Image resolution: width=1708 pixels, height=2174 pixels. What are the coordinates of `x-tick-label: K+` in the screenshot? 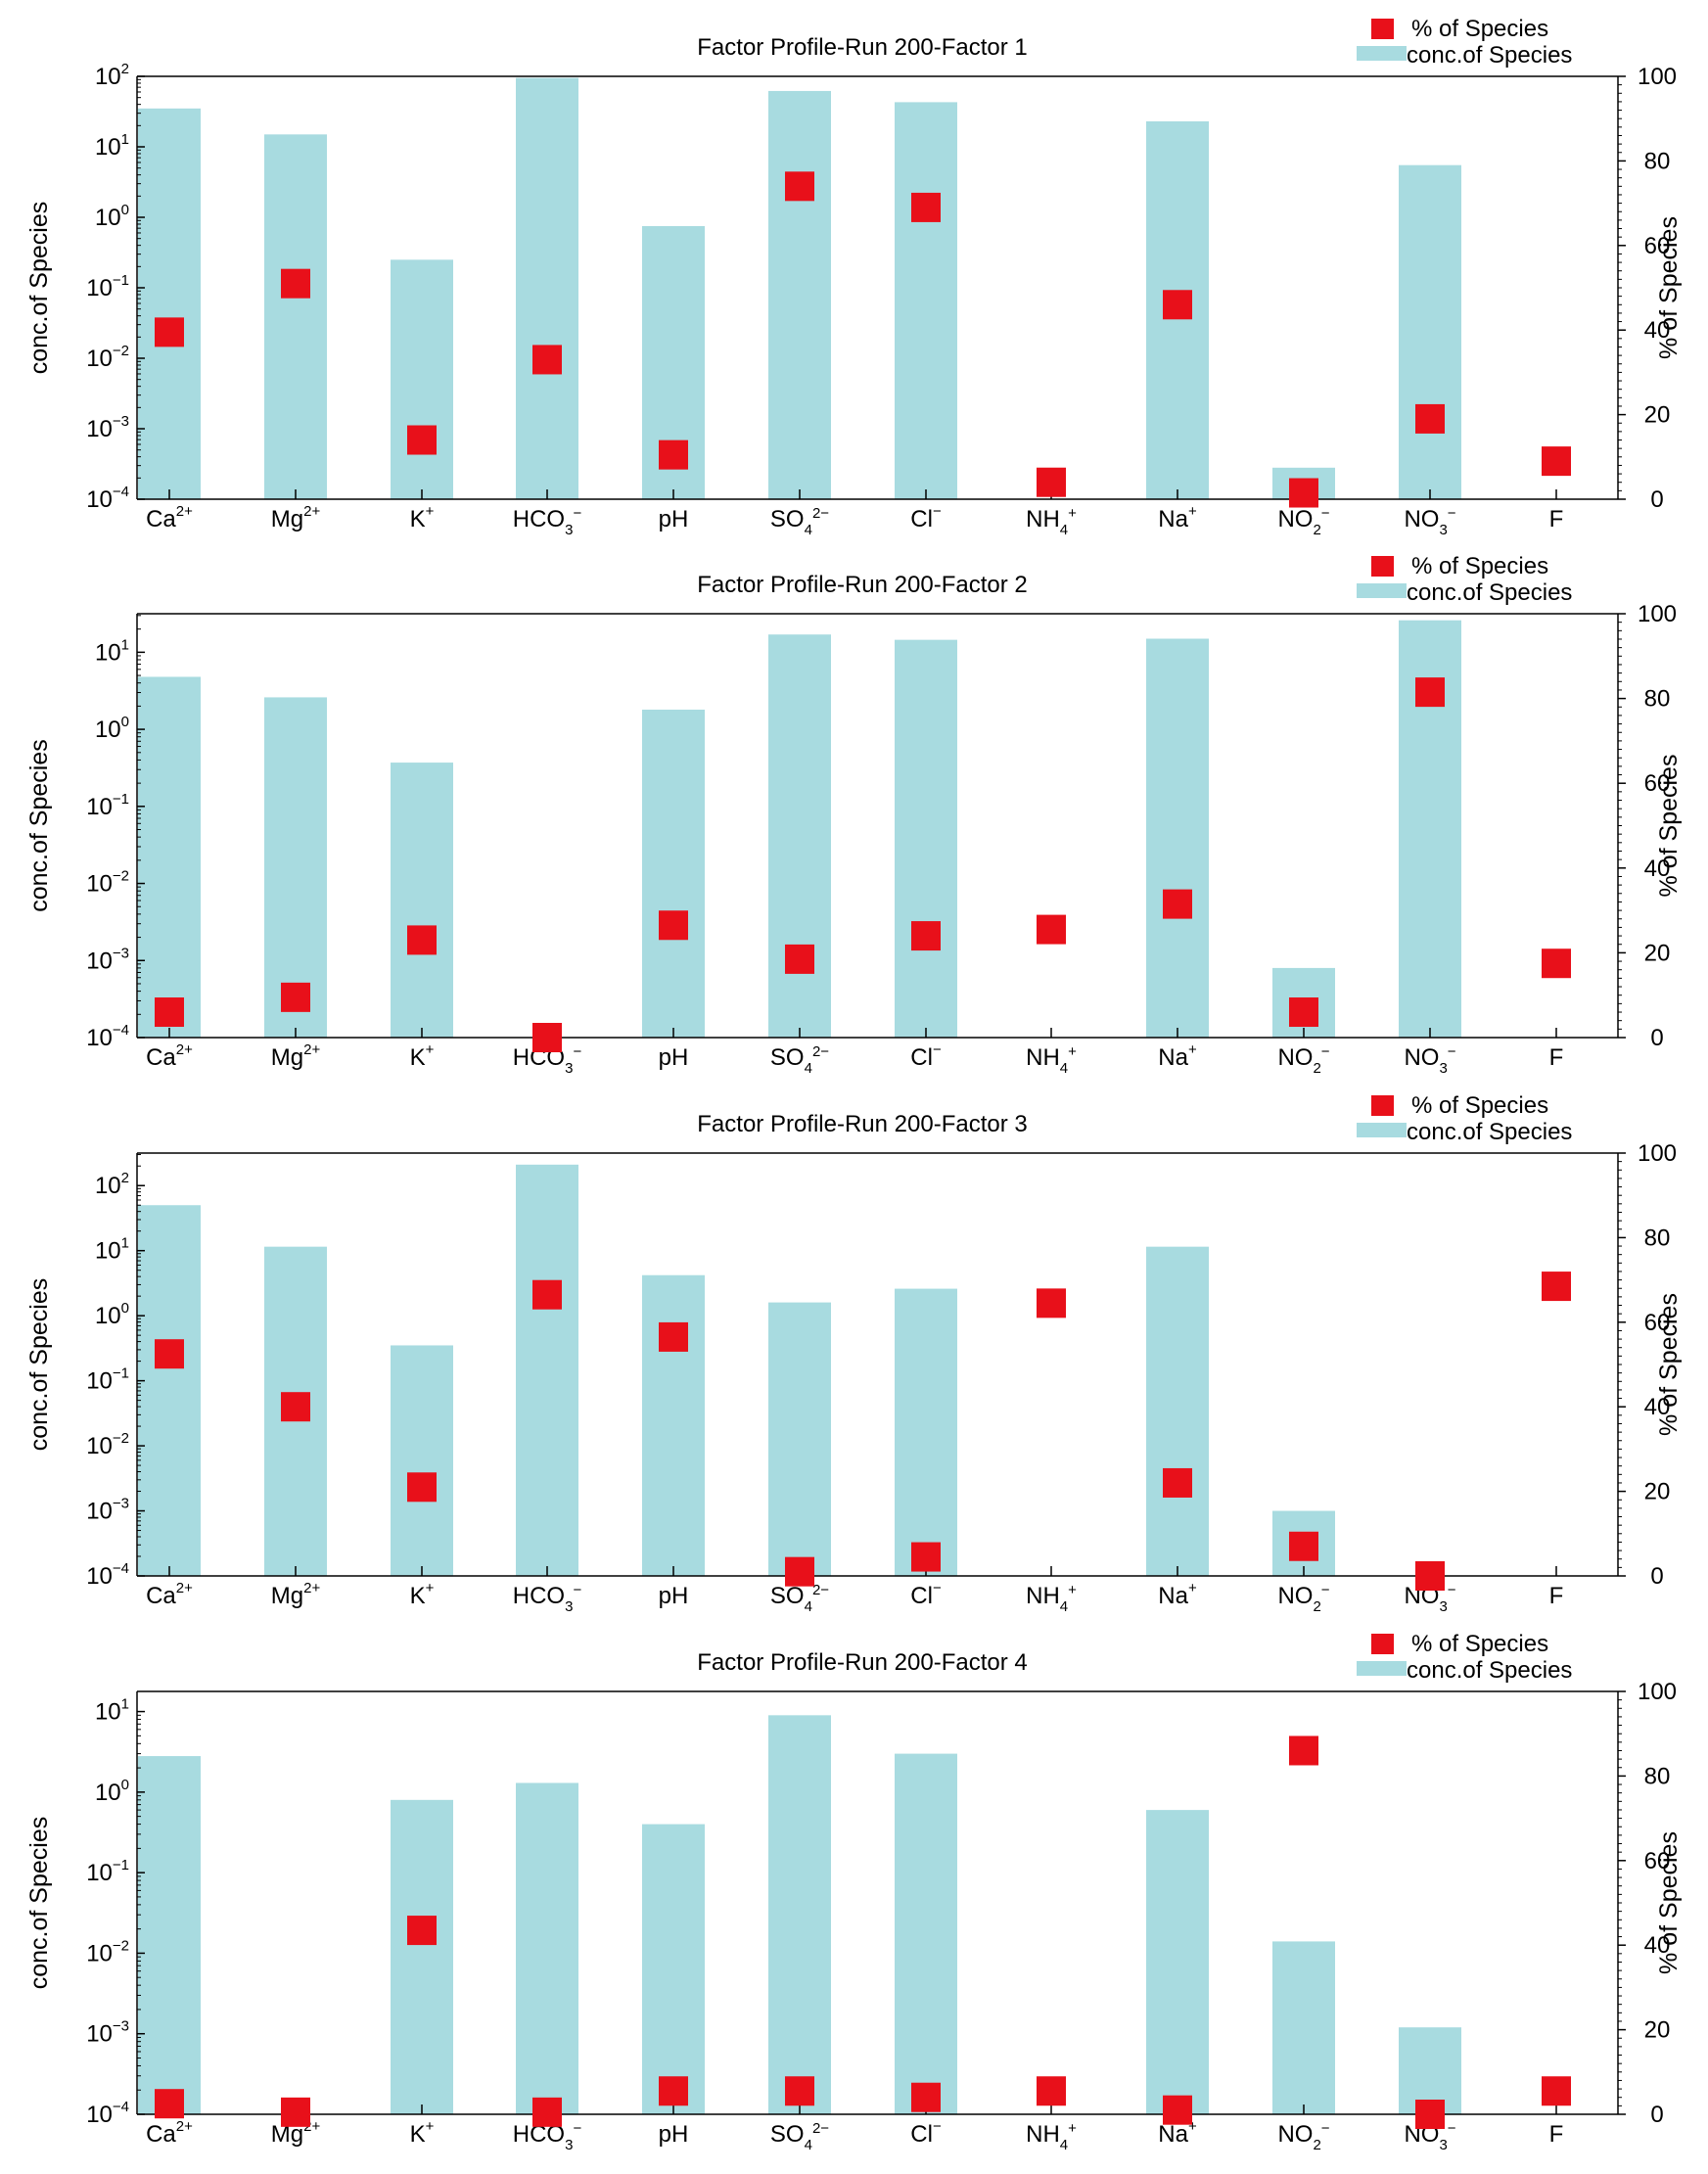 It's located at (422, 2133).